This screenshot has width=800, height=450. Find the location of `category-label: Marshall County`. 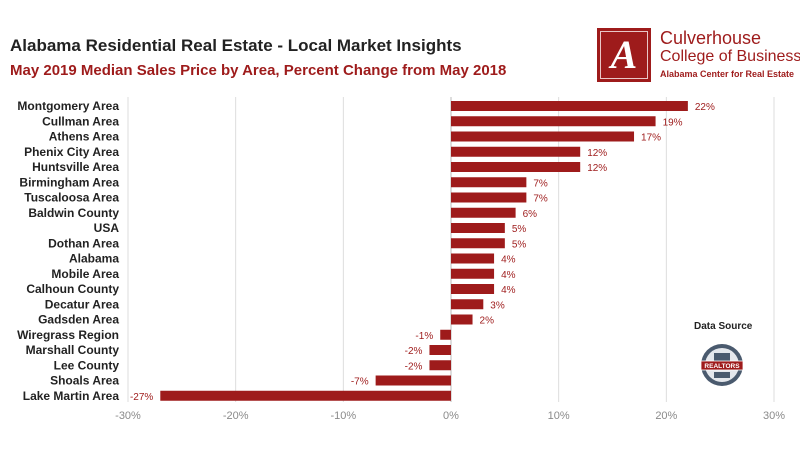

category-label: Marshall County is located at coordinates (73, 350).